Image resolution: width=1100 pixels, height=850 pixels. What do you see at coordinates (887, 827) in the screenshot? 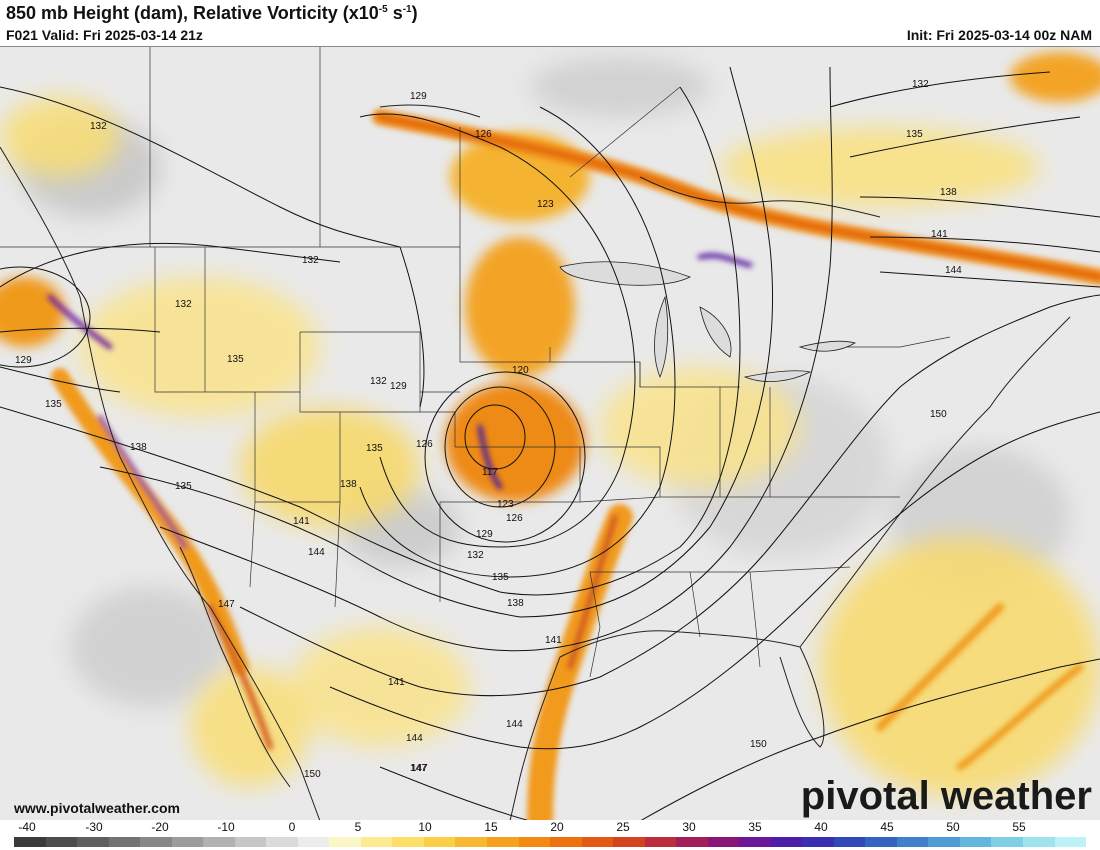
I see `colorbar-tick: 45` at bounding box center [887, 827].